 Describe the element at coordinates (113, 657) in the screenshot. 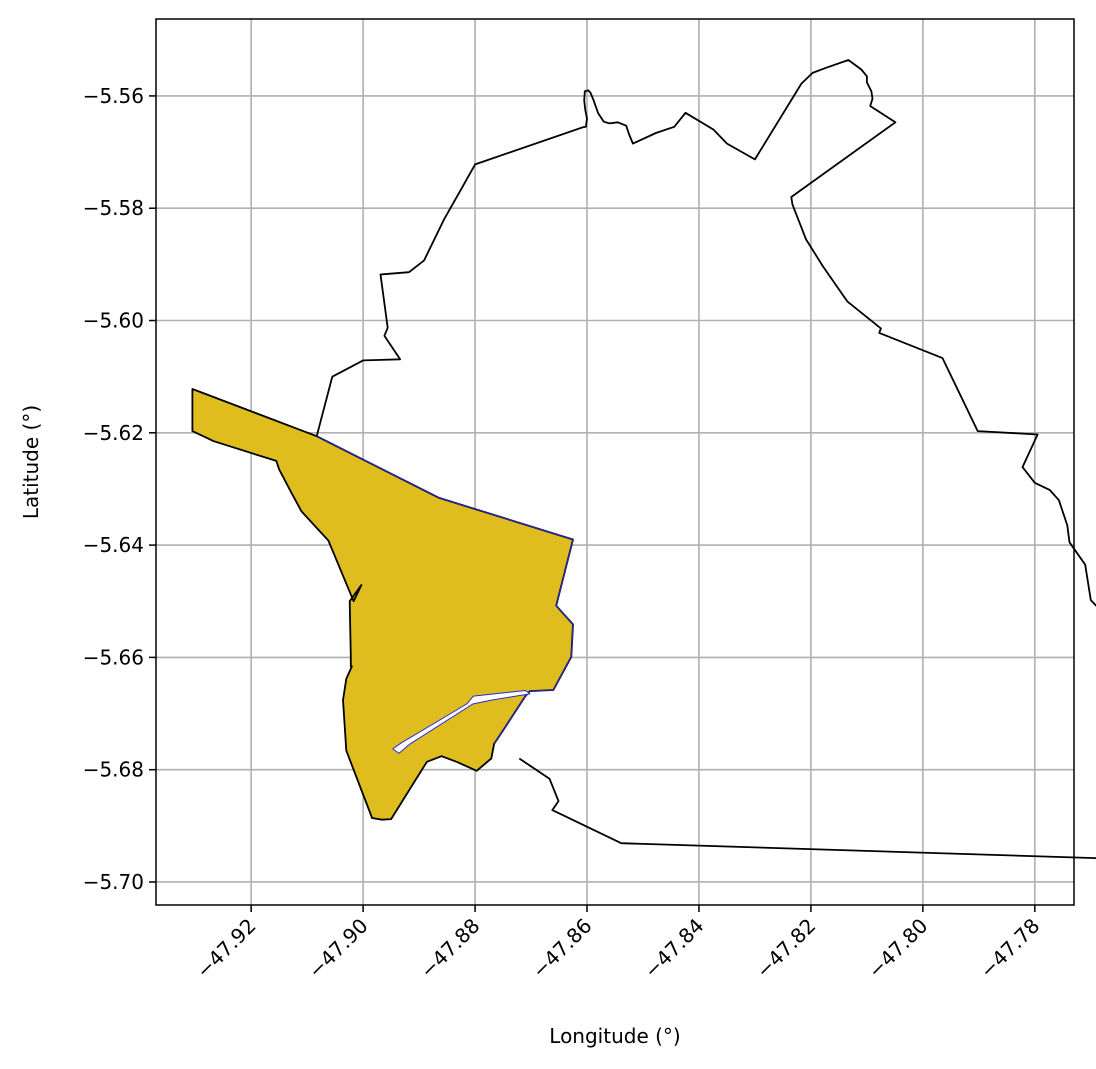

I see `y-tick-label: −5.66` at that location.